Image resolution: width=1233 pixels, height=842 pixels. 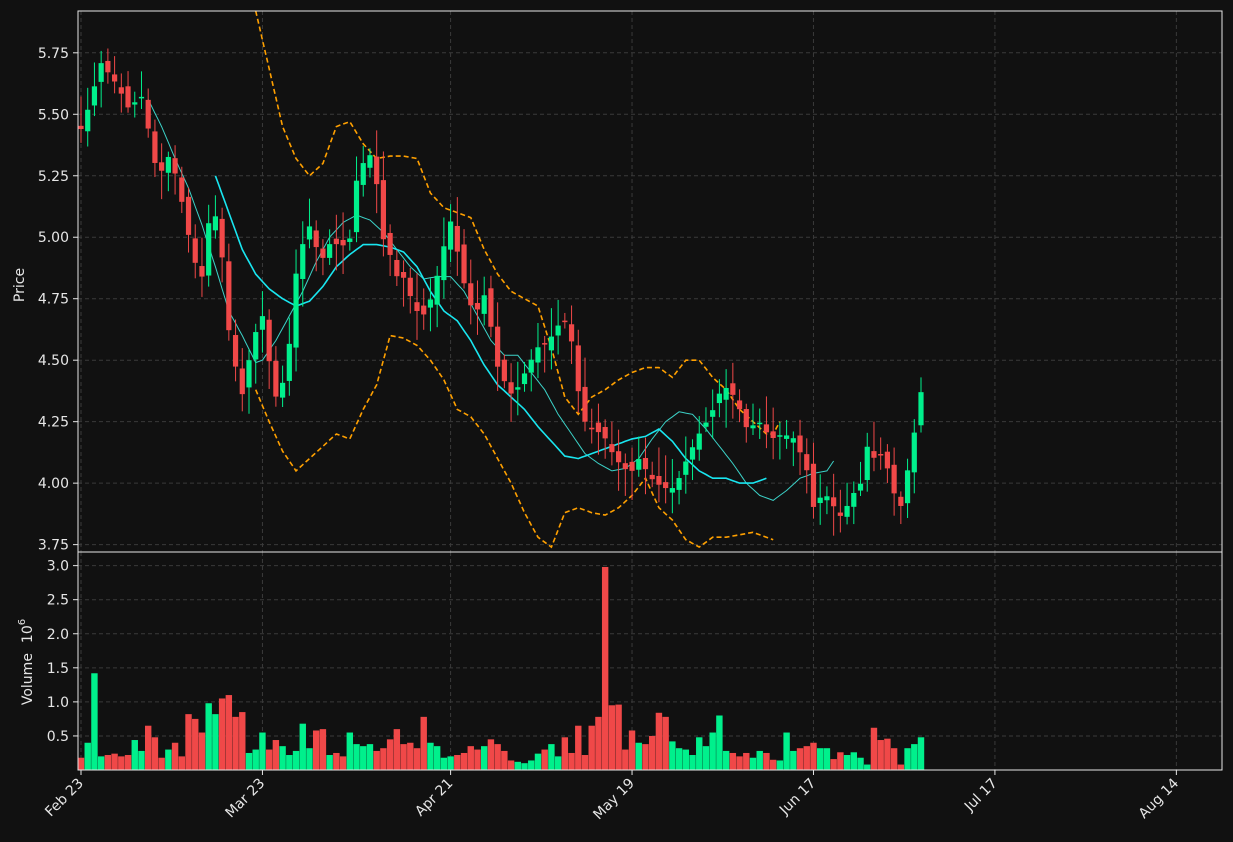 What do you see at coordinates (53, 177) in the screenshot?
I see `price-tick-label: 5.25` at bounding box center [53, 177].